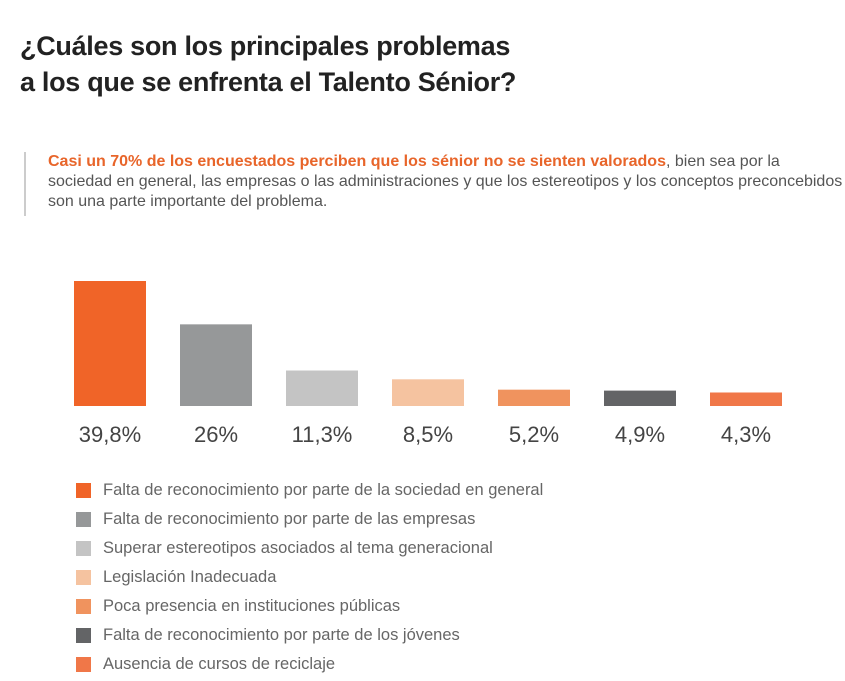  Describe the element at coordinates (268, 82) in the screenshot. I see `title-line-2: a los que se enfrenta el Talento Sénior?` at that location.